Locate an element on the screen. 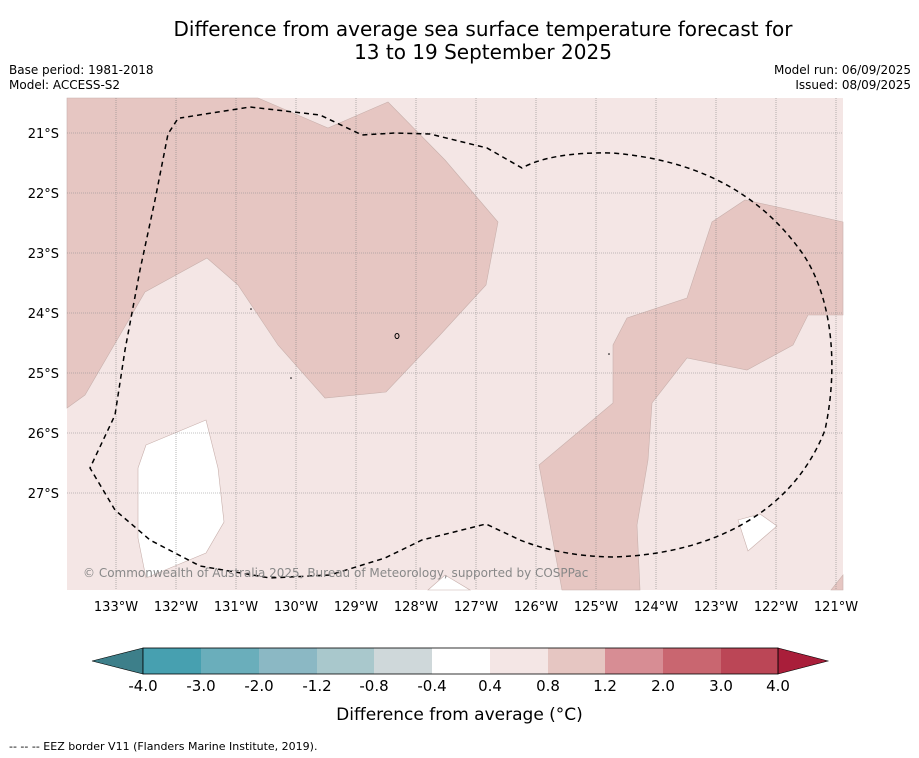  lon-label-130w: 130°W is located at coordinates (296, 607).